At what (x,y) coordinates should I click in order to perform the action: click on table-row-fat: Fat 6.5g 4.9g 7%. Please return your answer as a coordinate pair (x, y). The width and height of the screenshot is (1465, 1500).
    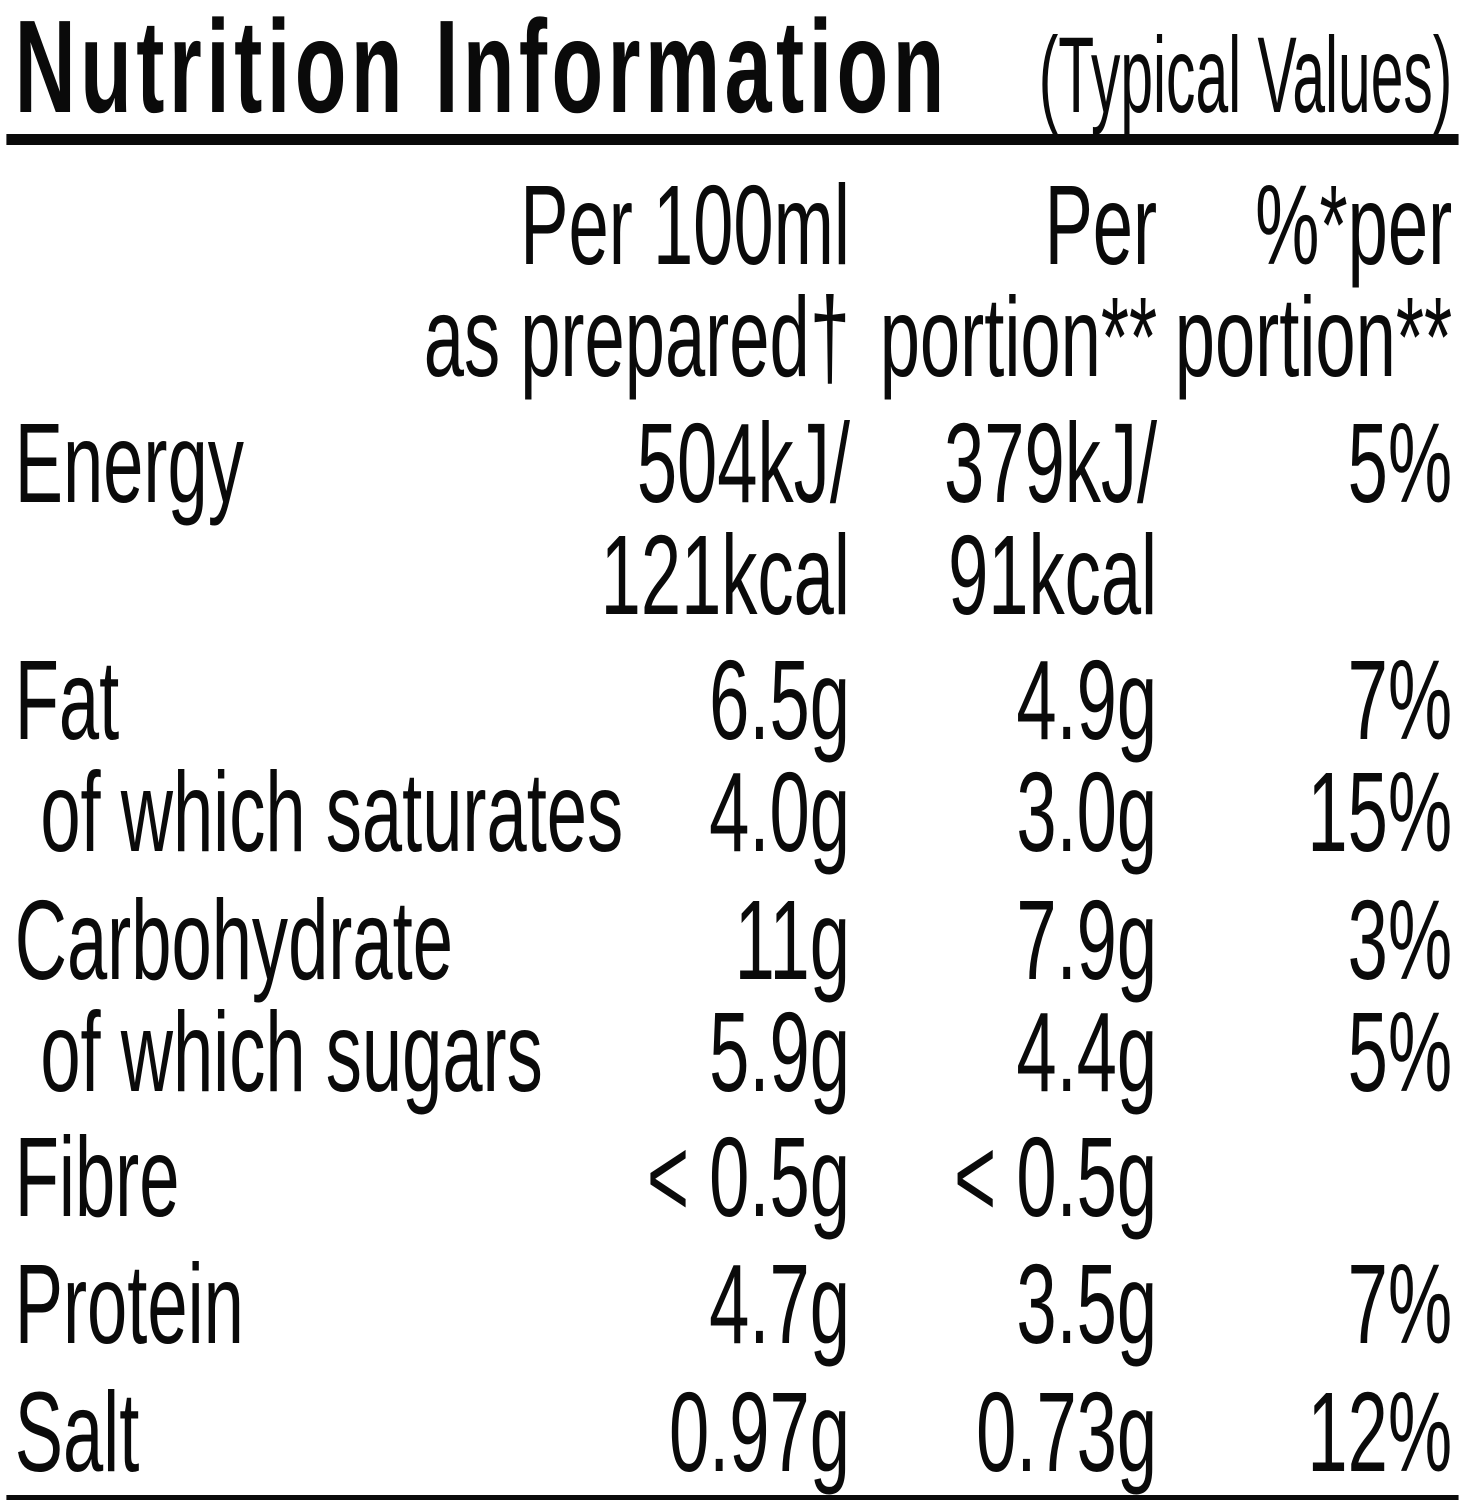
    Looking at the image, I should click on (733, 700).